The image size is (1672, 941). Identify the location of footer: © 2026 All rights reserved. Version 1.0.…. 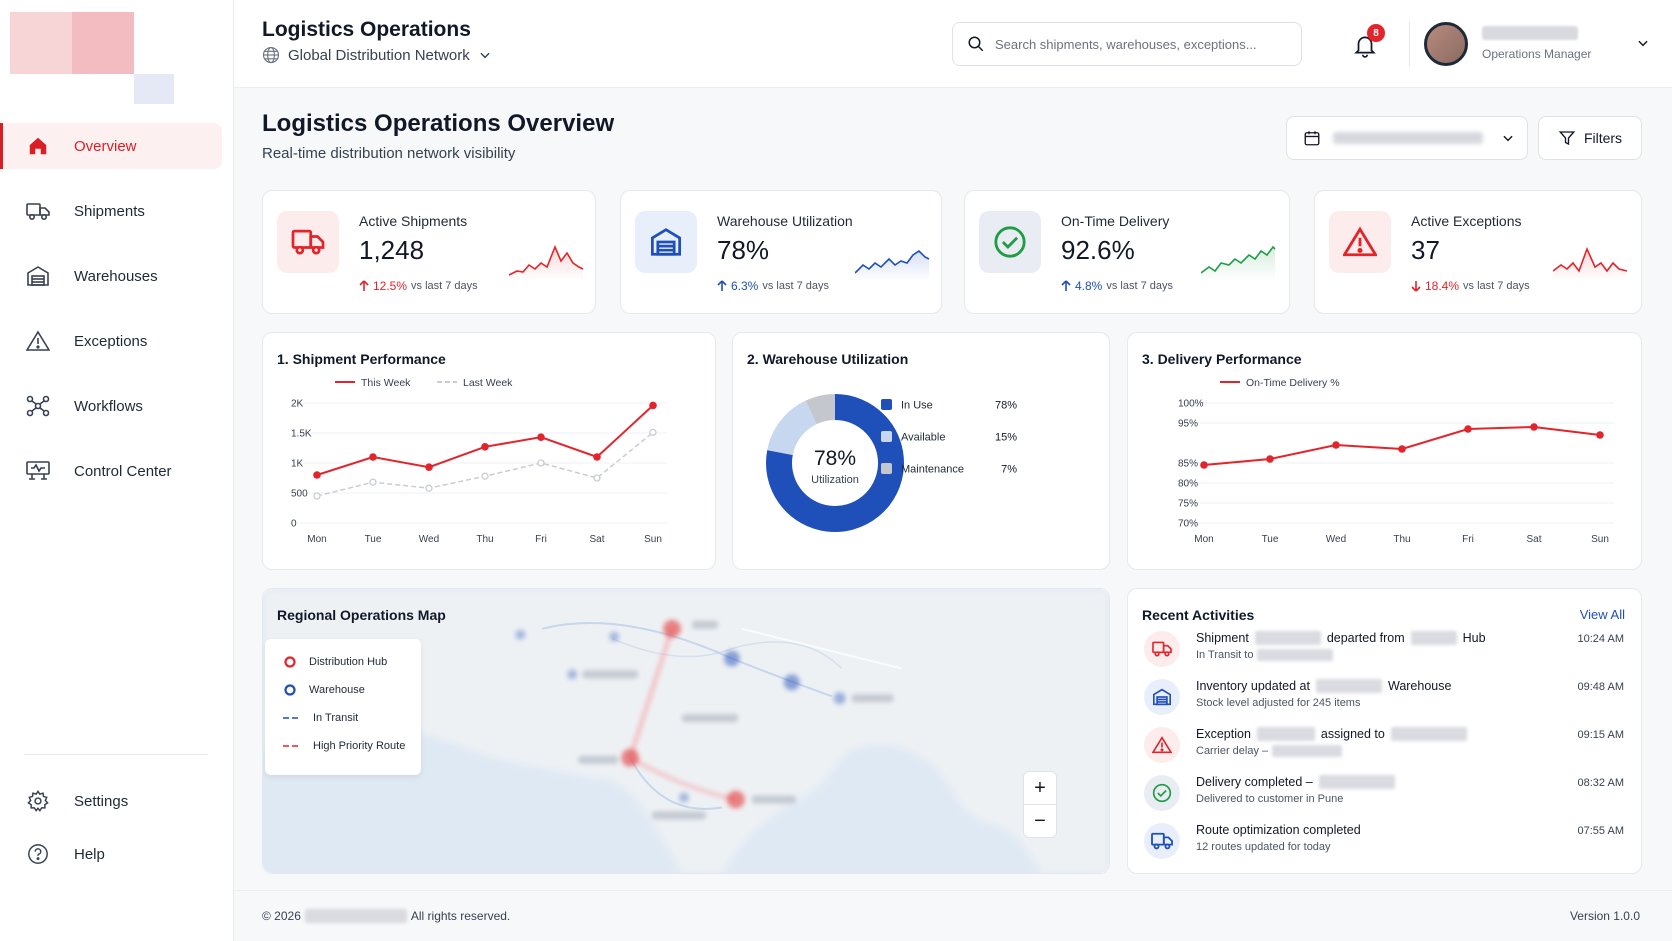
(953, 915).